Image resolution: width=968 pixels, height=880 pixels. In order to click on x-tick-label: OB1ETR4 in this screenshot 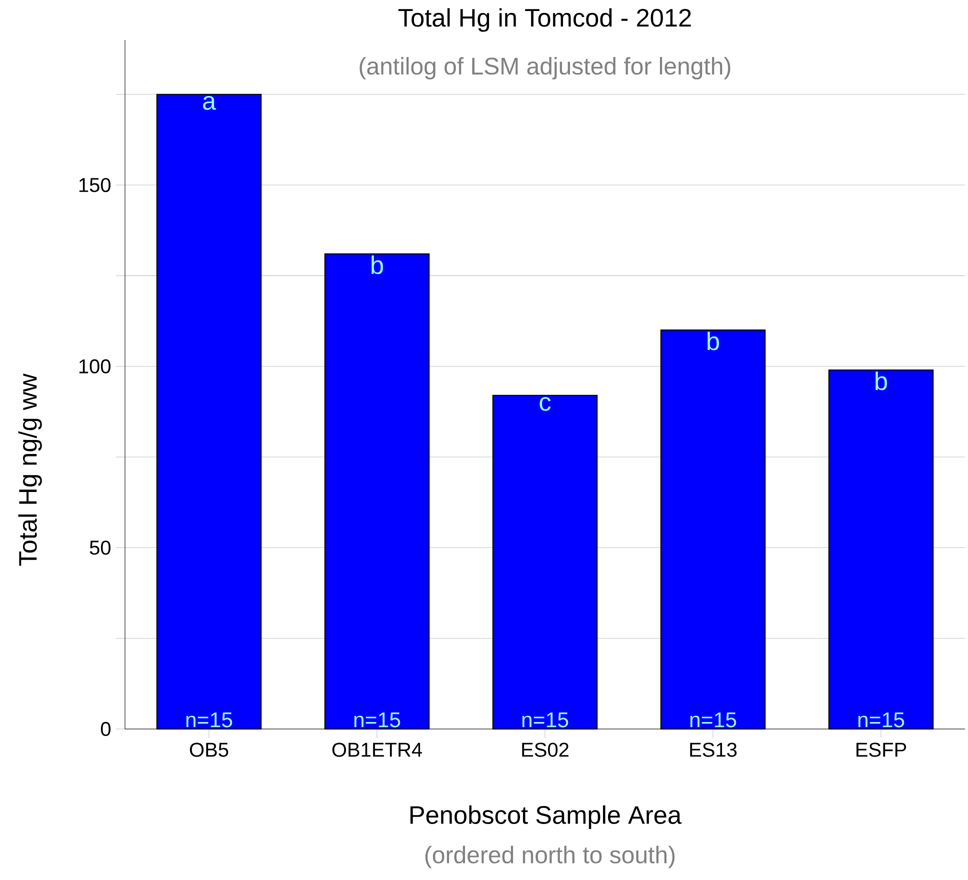, I will do `click(377, 749)`.